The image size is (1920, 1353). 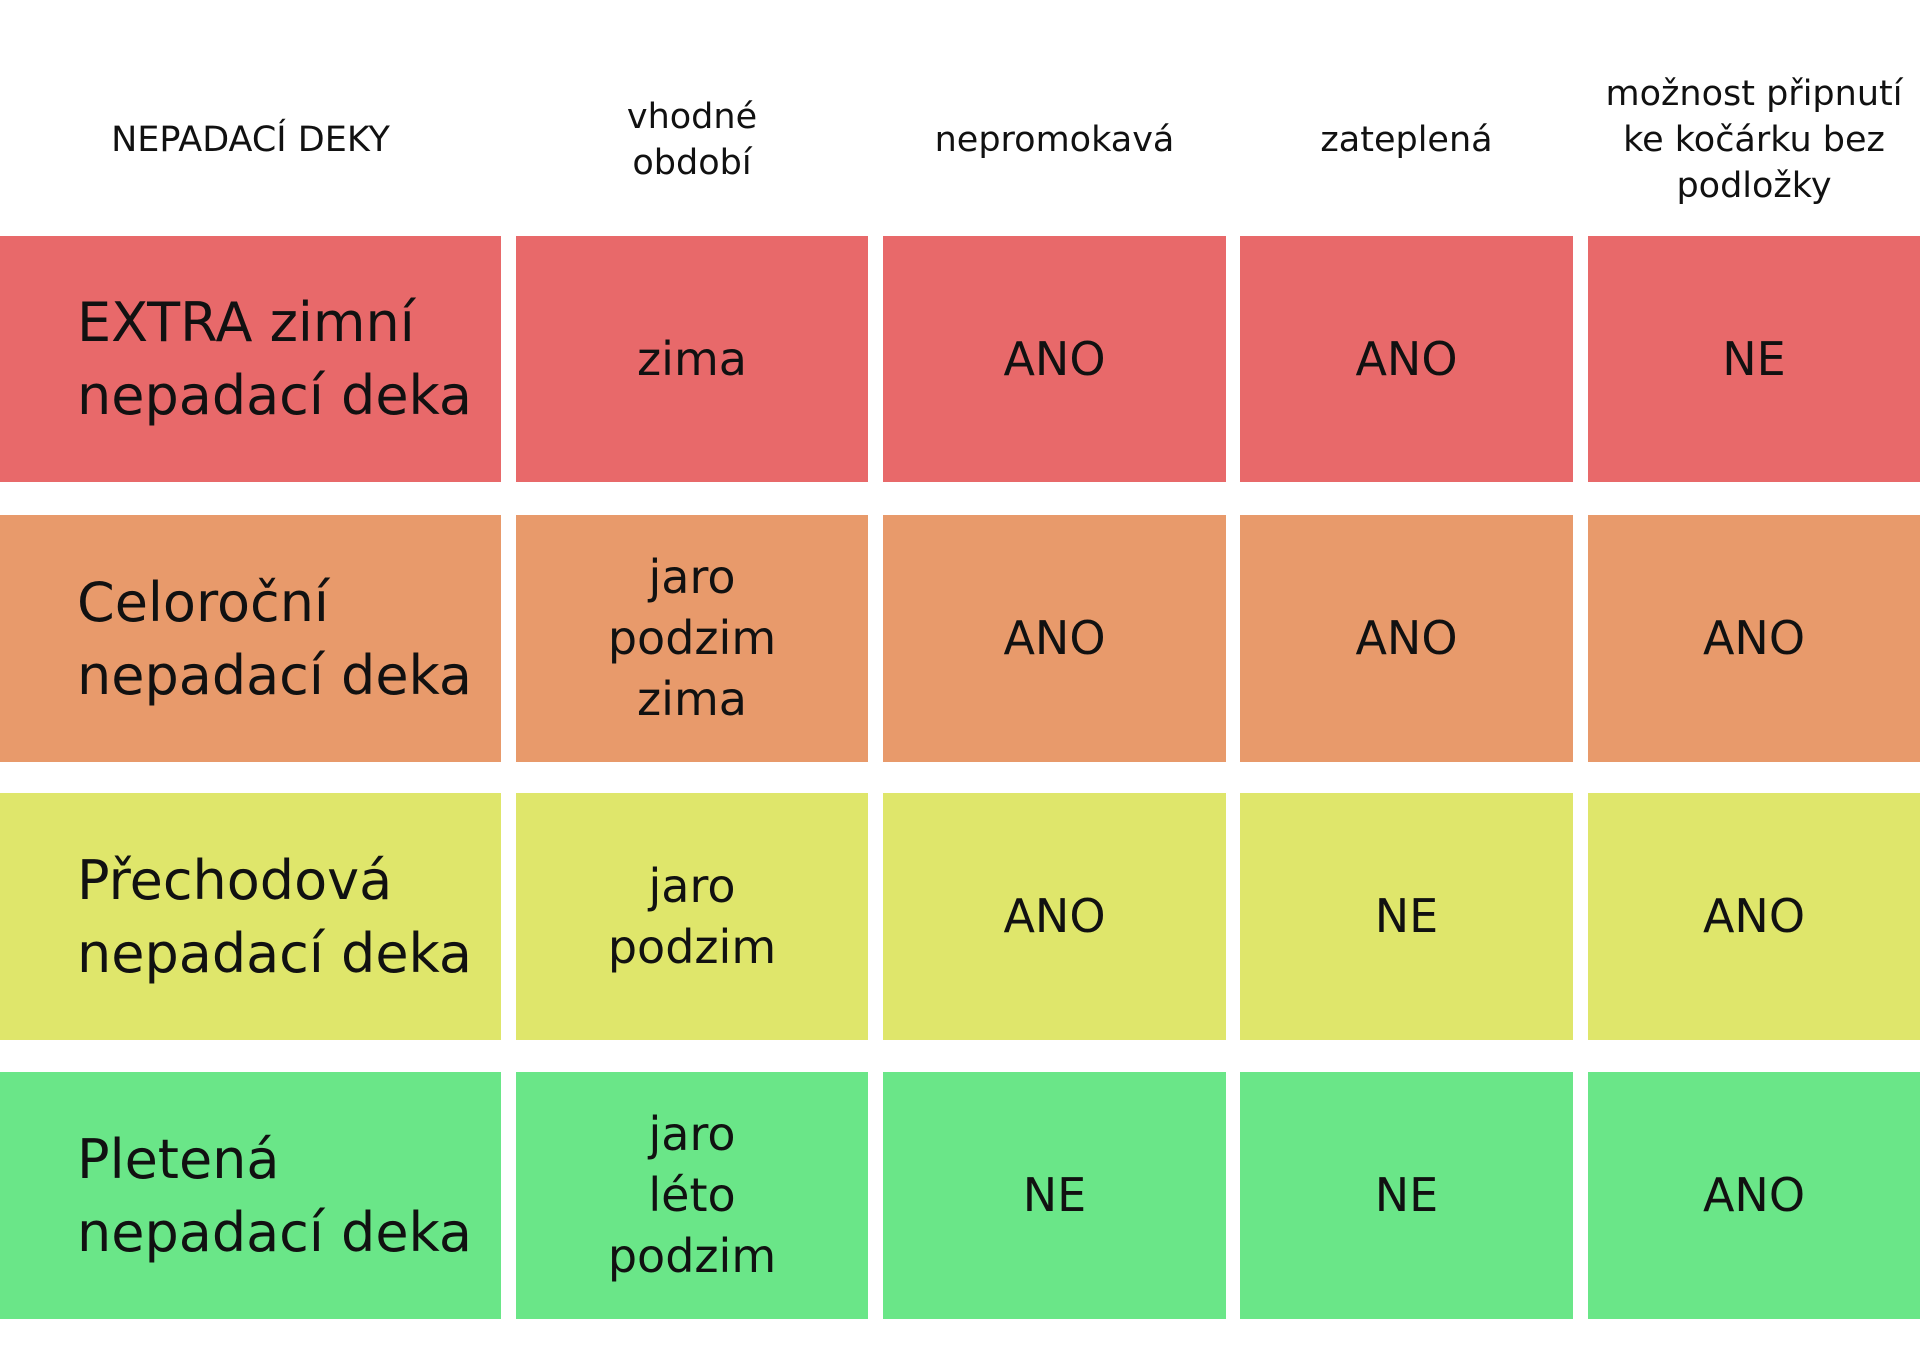 I want to click on header-stroller-attach: možnost připnutí ke kočárku bez podložky, so click(x=1754, y=140).